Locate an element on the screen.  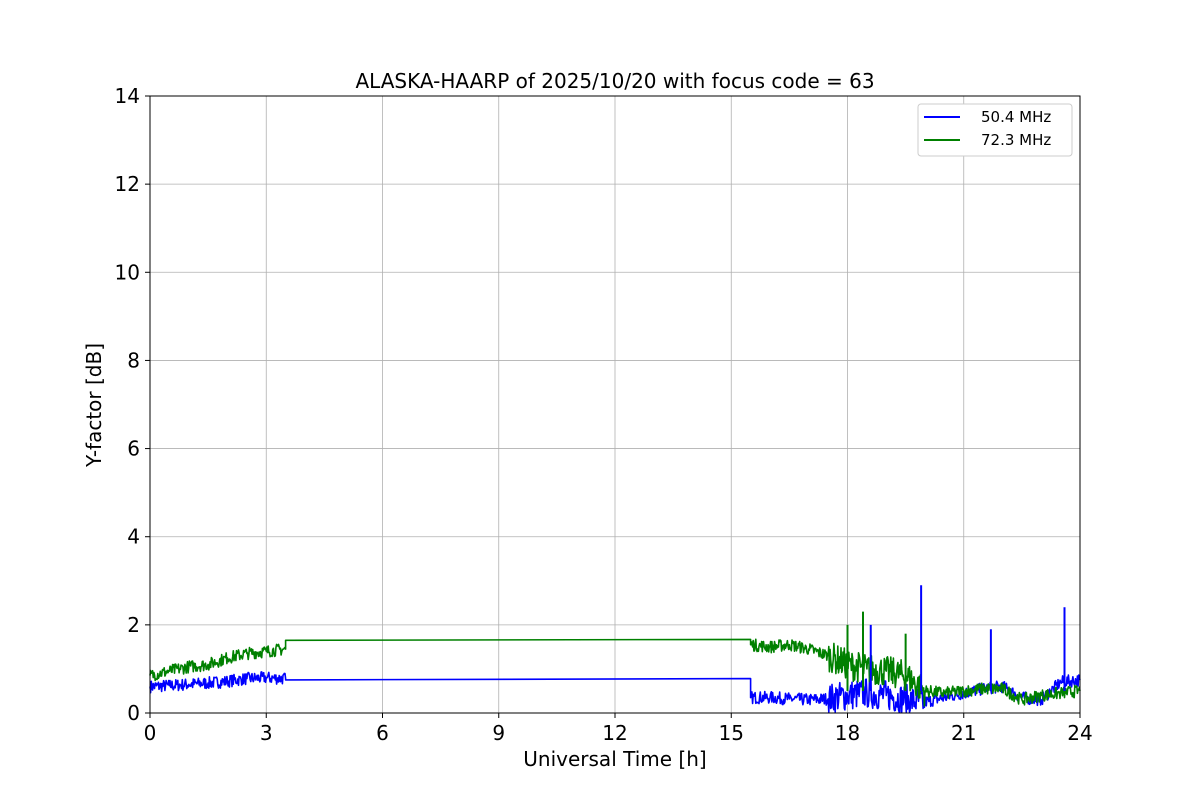
y-tick-label: 6 is located at coordinates (133, 449).